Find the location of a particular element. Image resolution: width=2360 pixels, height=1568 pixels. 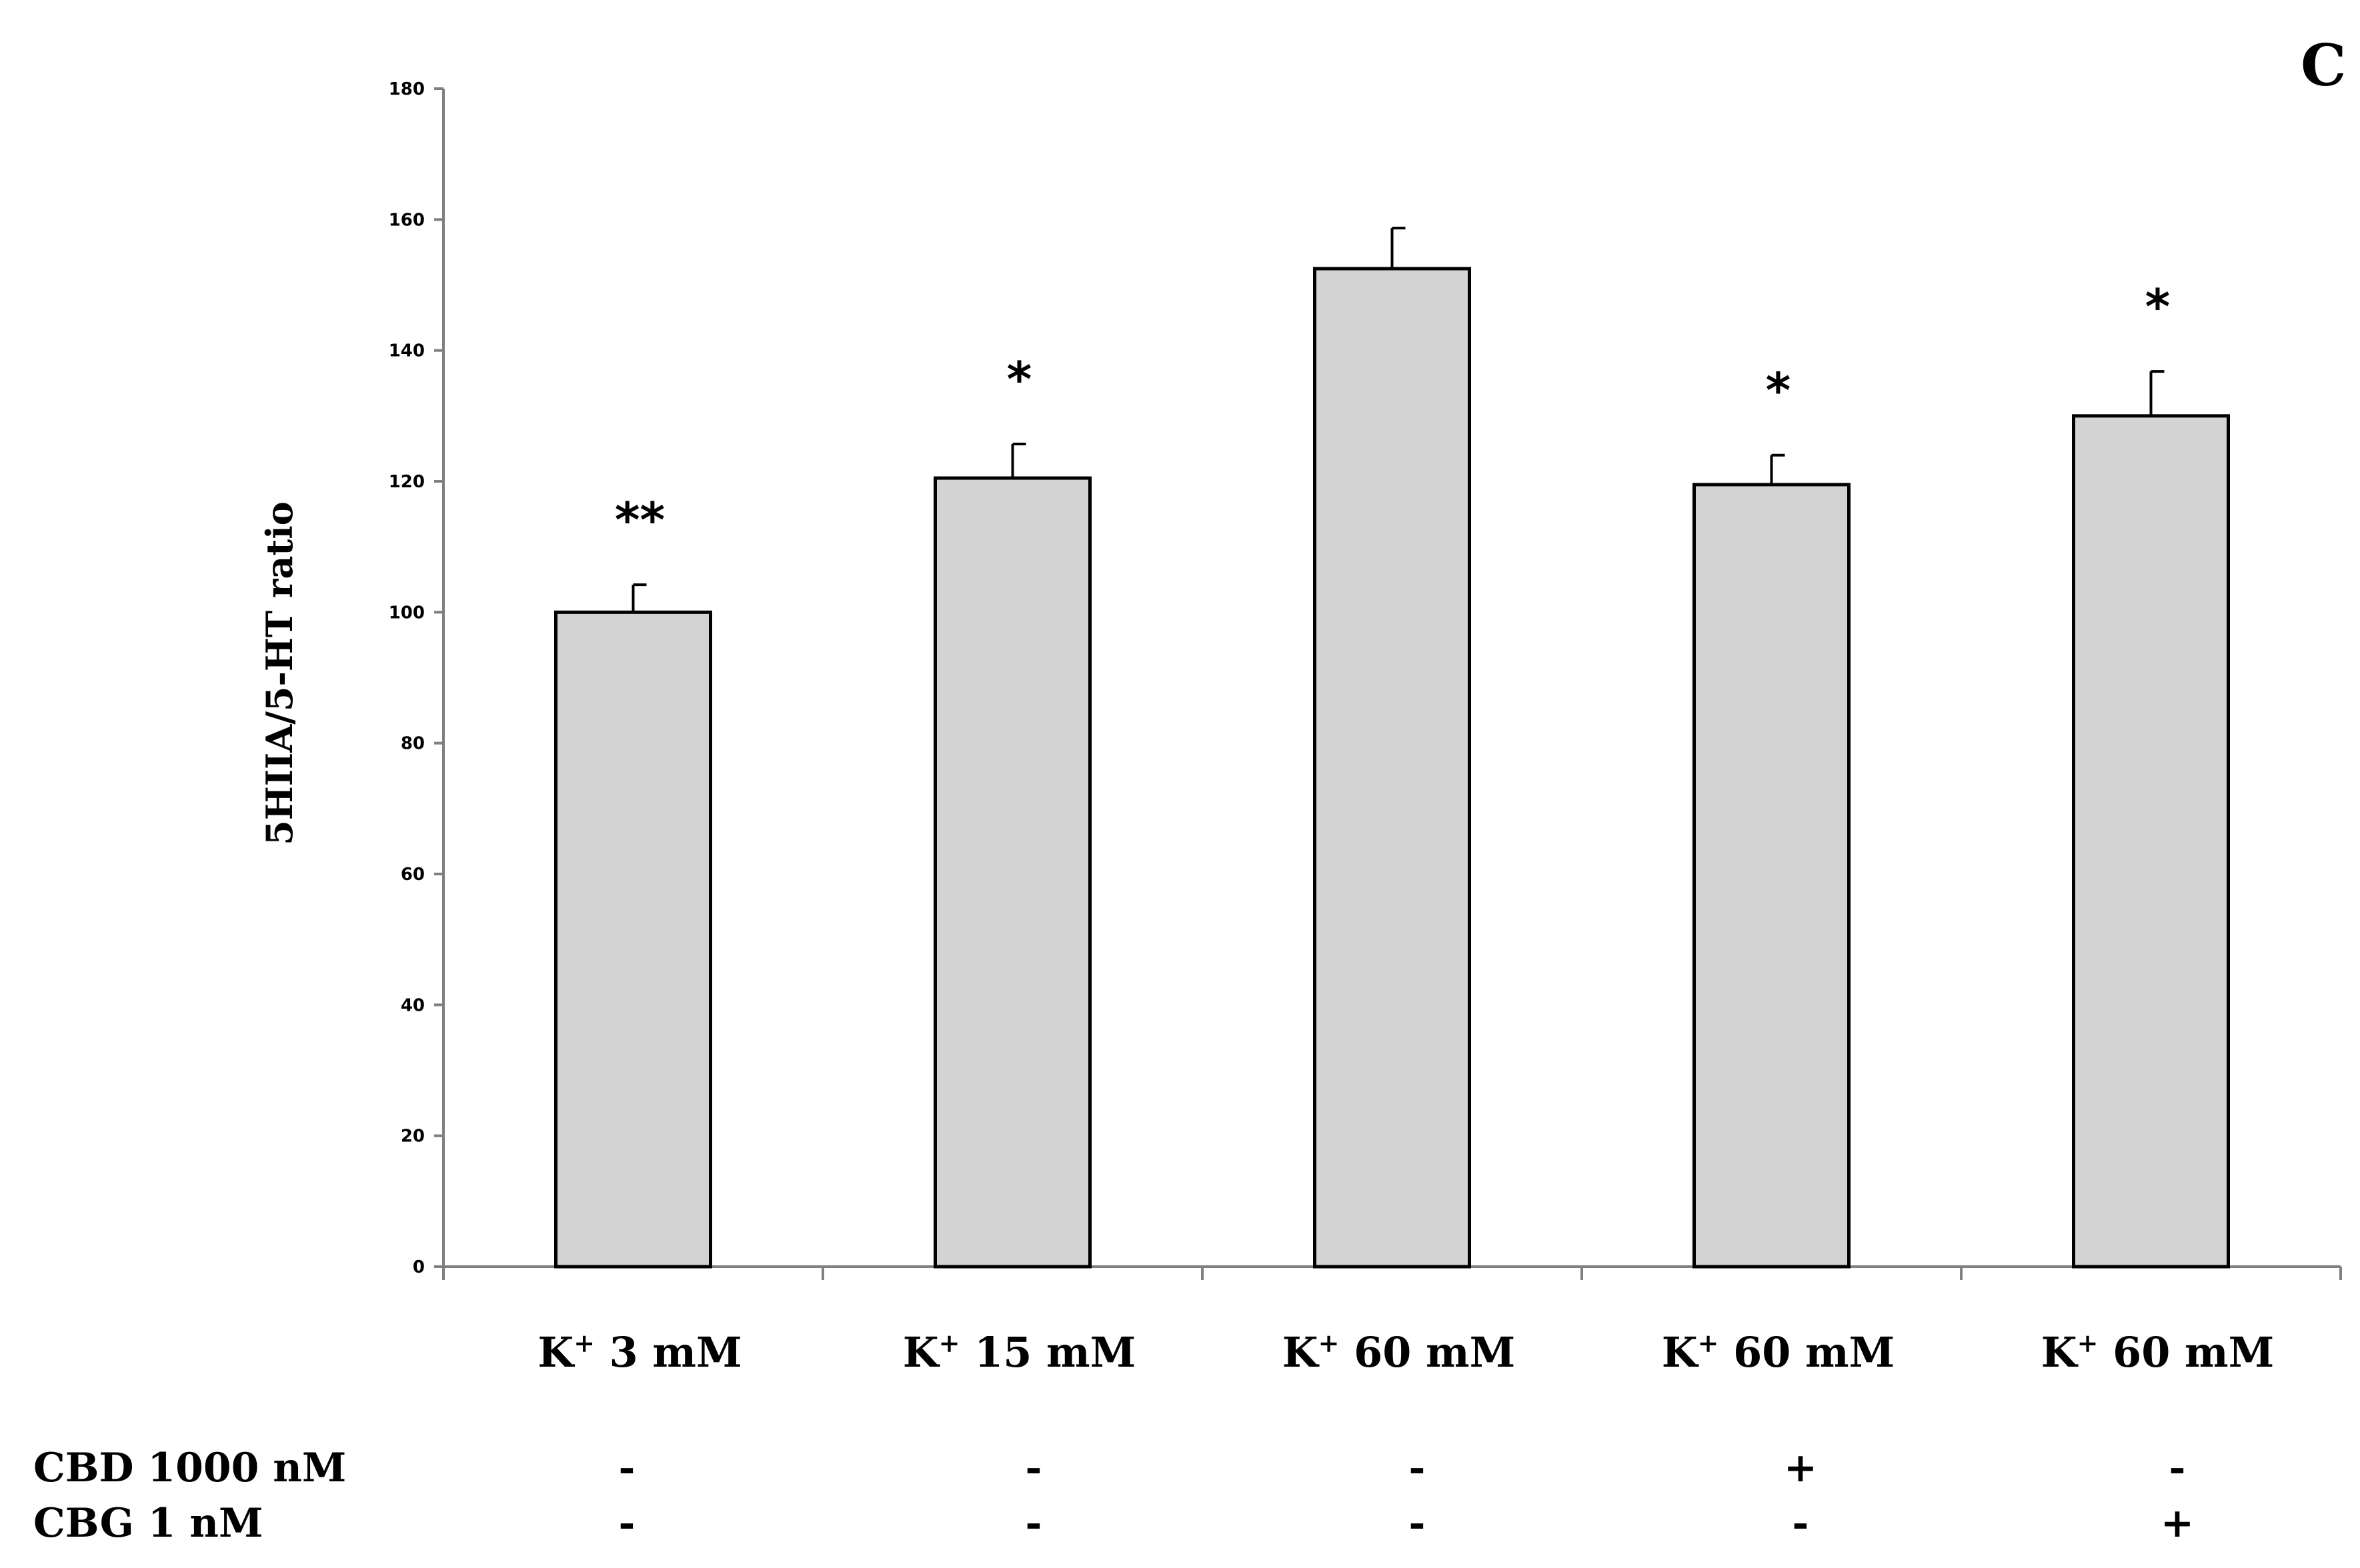

y-tick-label: 80 is located at coordinates (413, 744).